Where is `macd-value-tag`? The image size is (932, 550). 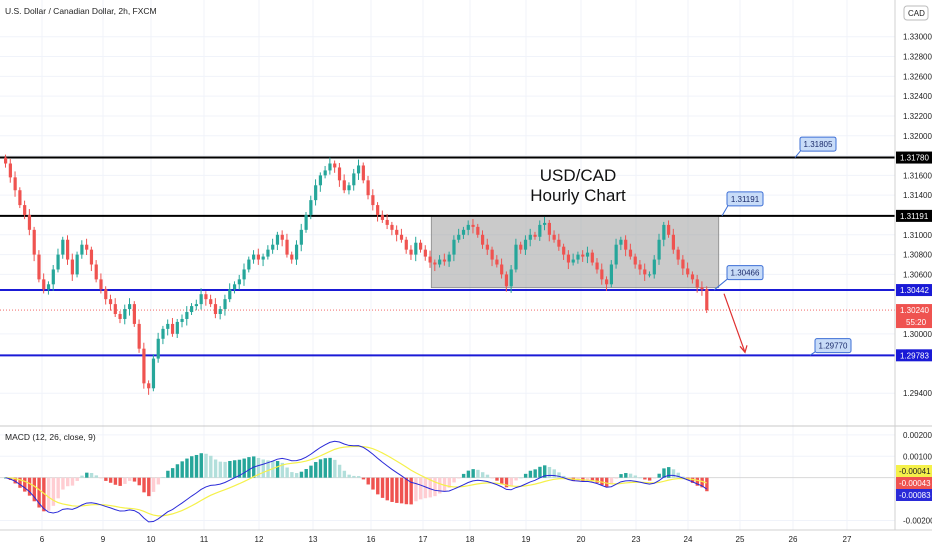
macd-value-tag is located at coordinates (914, 471).